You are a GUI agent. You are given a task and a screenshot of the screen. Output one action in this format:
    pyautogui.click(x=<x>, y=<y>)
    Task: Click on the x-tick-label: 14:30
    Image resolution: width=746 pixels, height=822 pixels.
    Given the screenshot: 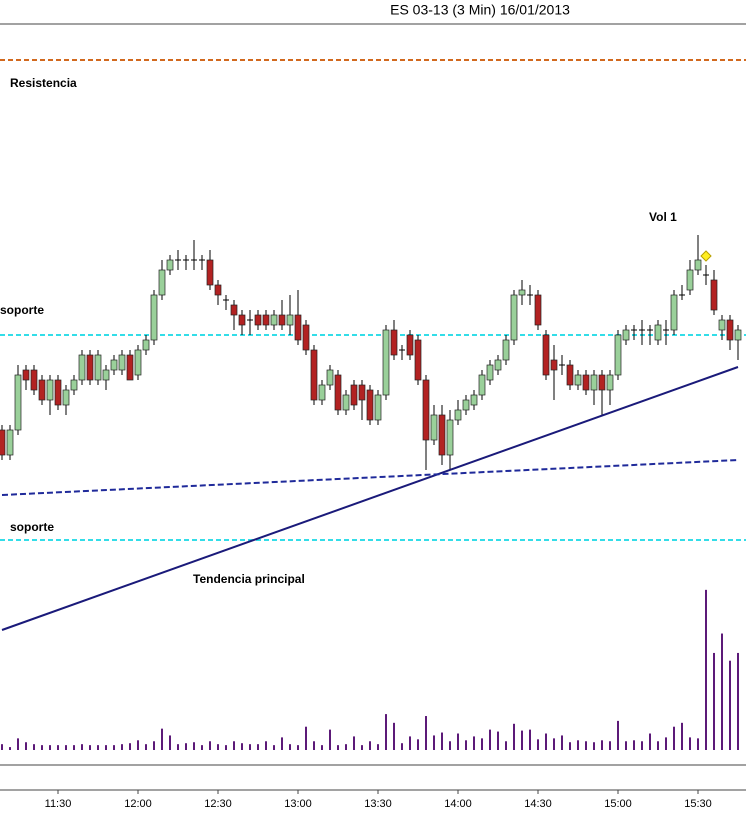 What is the action you would take?
    pyautogui.click(x=538, y=804)
    